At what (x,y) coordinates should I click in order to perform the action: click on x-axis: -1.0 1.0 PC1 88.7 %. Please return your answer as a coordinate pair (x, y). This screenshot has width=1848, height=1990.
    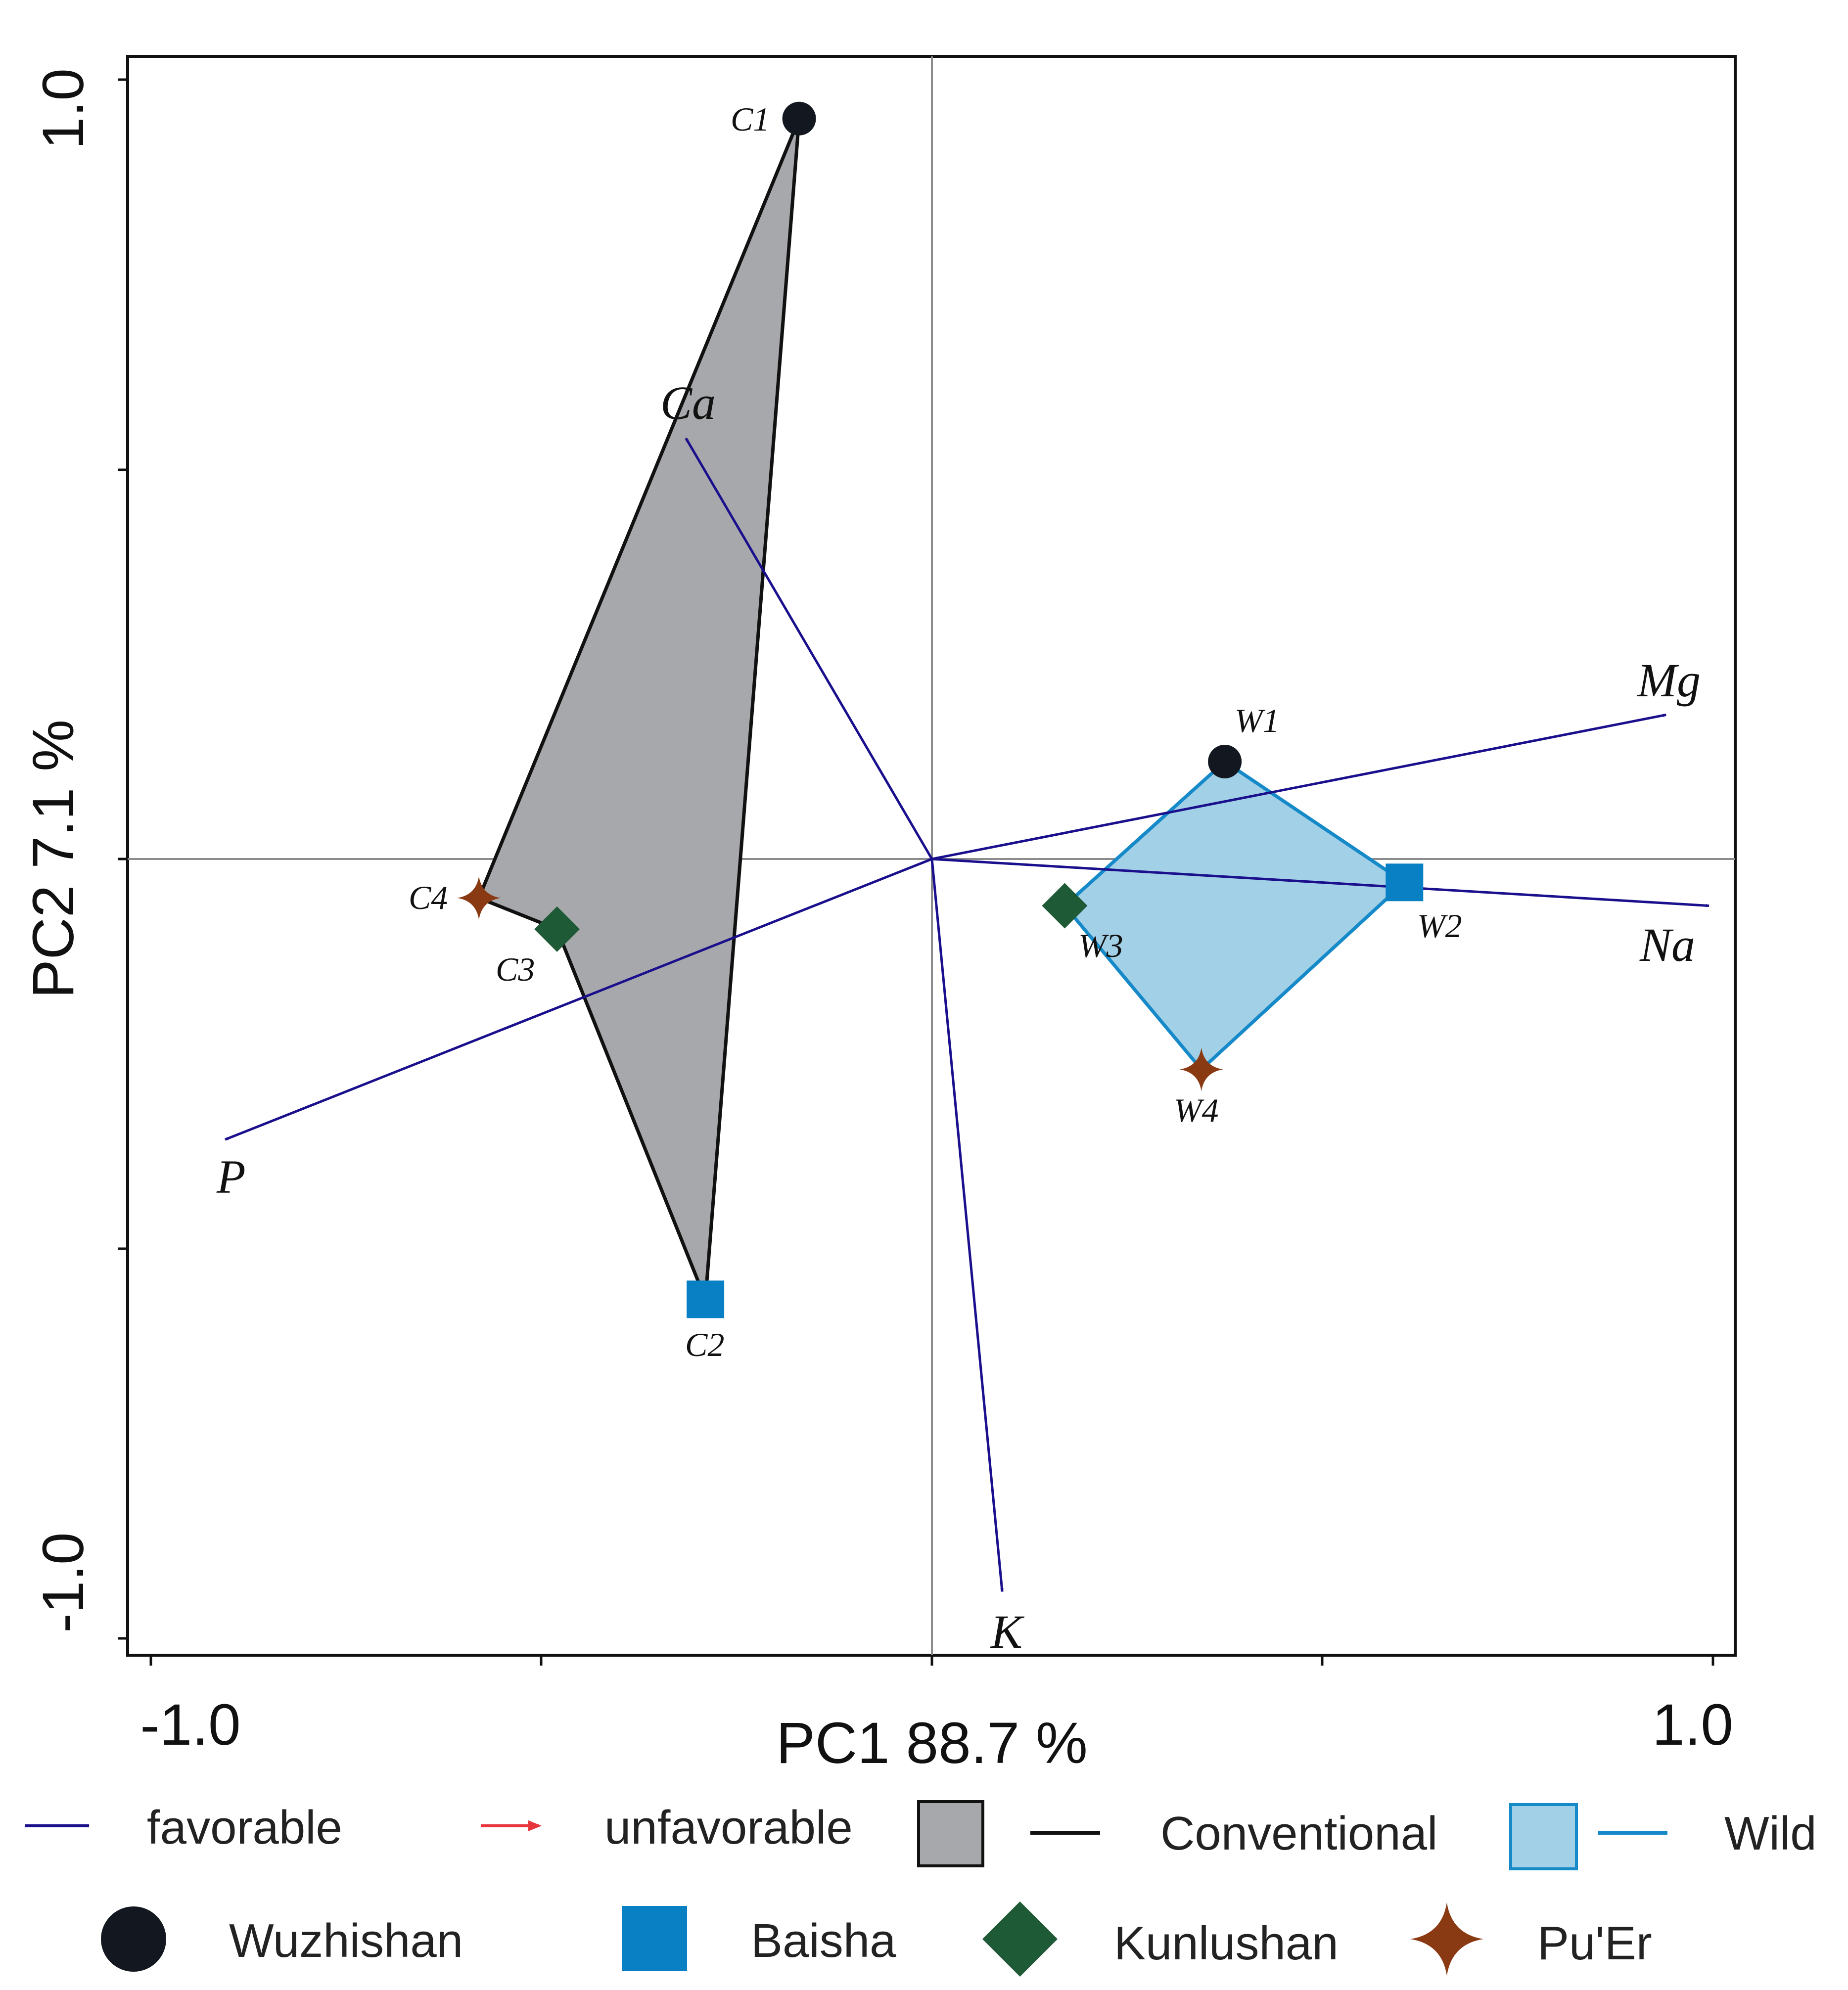
    Looking at the image, I should click on (936, 1715).